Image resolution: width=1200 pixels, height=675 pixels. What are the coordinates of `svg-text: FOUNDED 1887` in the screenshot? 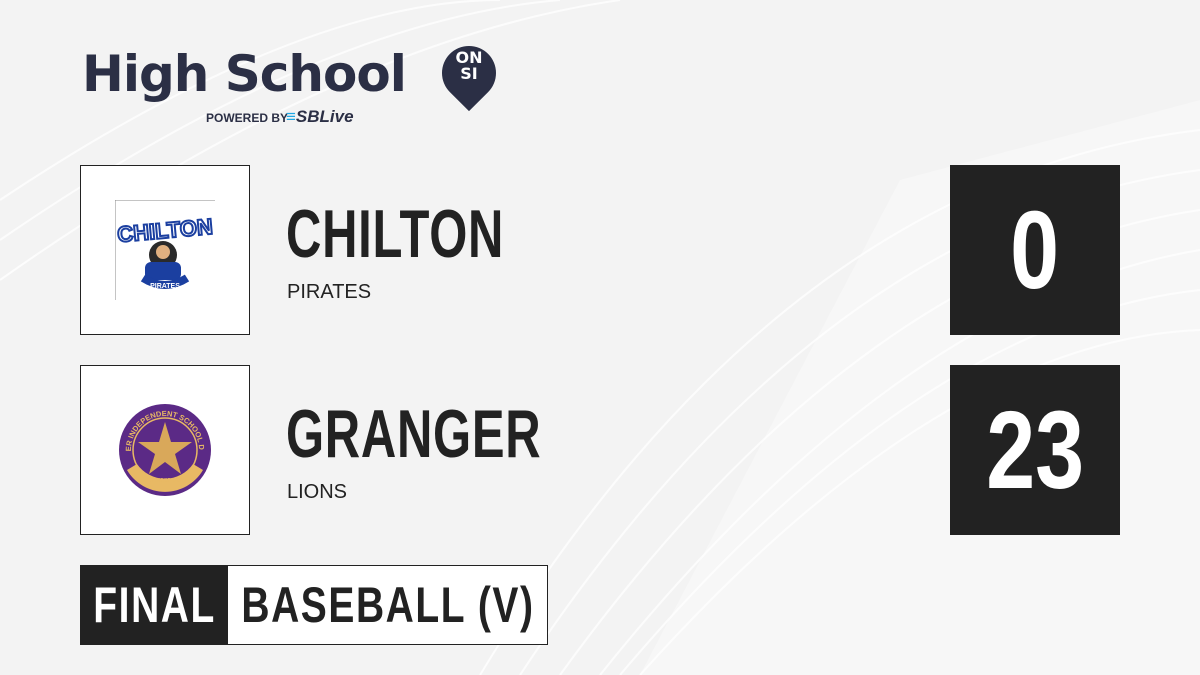 It's located at (164, 481).